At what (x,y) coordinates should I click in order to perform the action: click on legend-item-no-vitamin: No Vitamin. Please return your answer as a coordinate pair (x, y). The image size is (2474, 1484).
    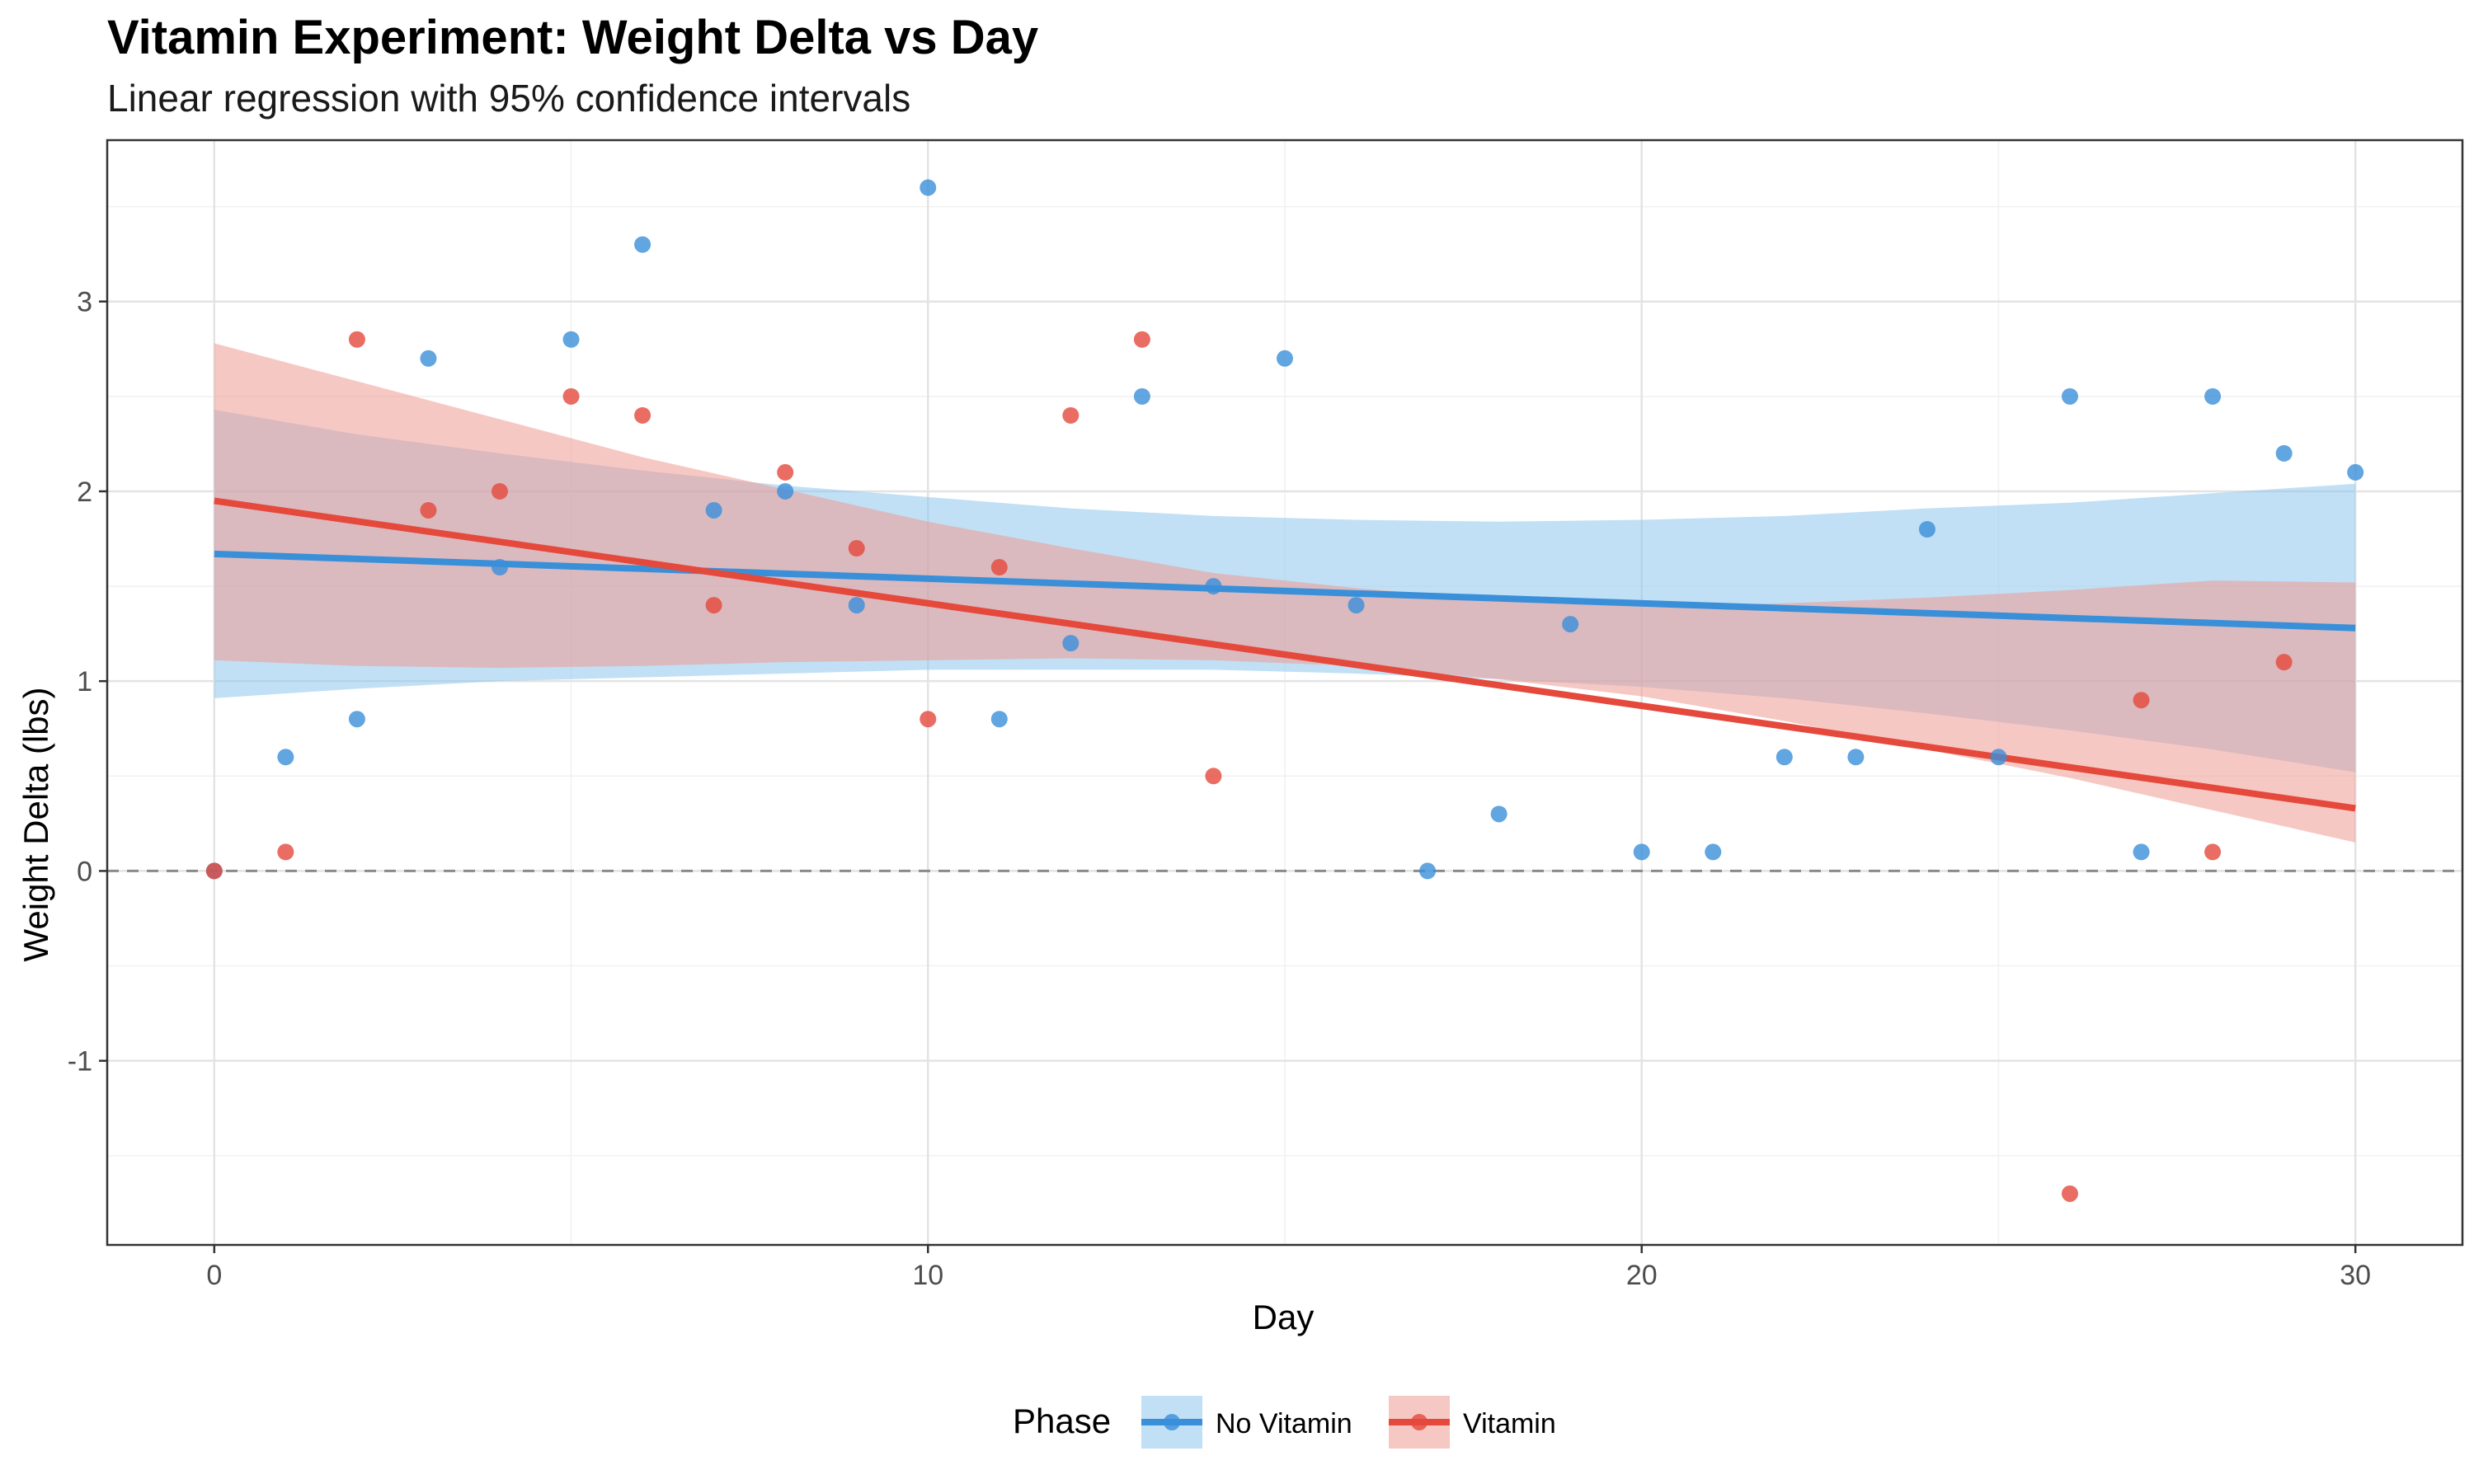
    Looking at the image, I should click on (1246, 1422).